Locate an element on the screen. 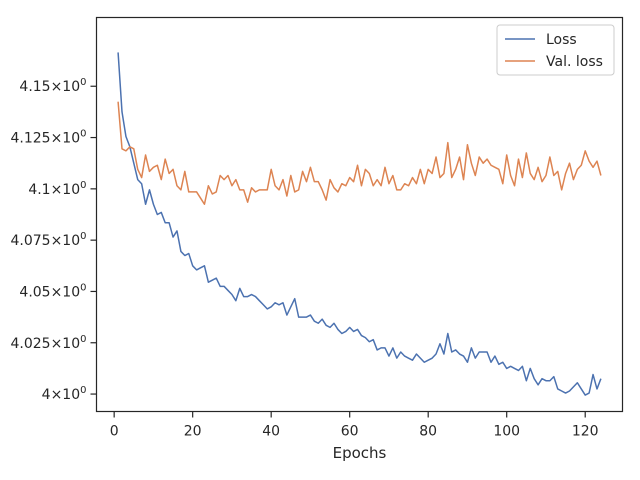 The height and width of the screenshot is (480, 640). x-tick-label: 80 is located at coordinates (428, 432).